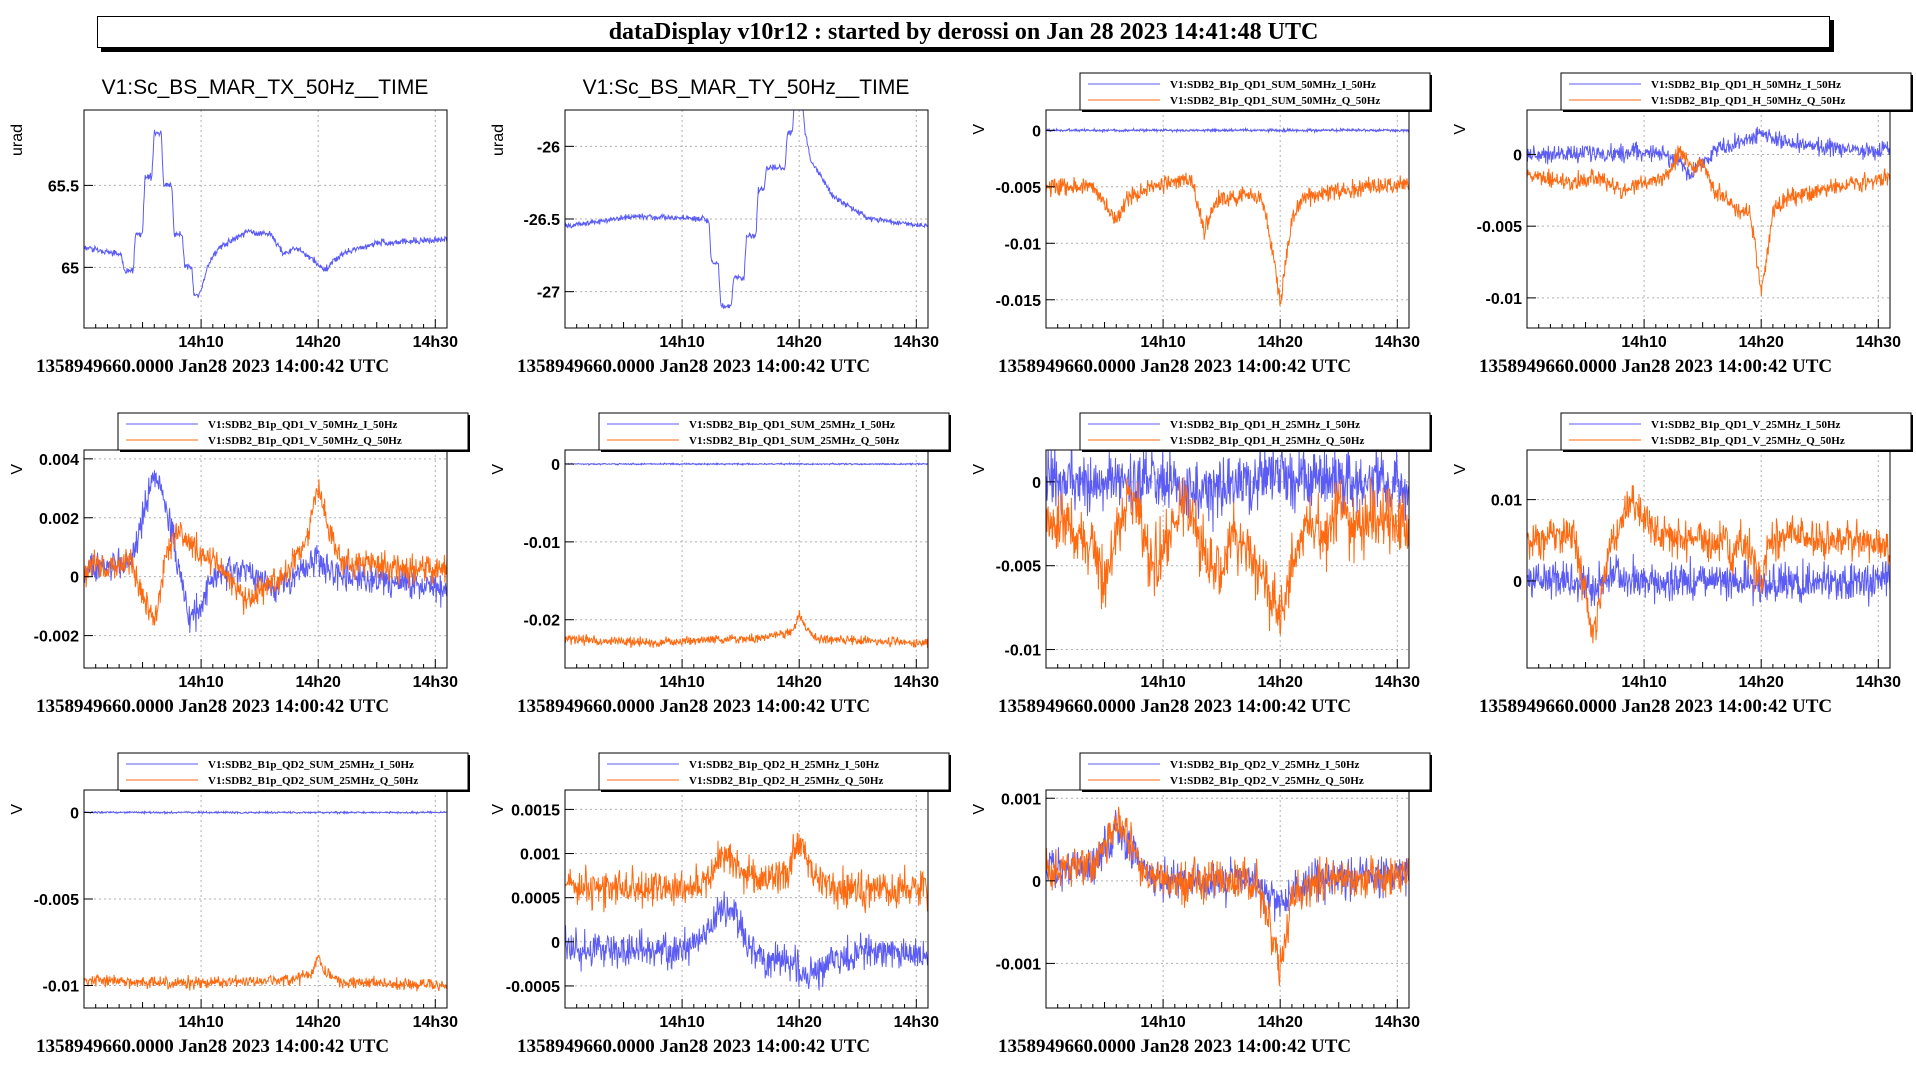 This screenshot has width=1916, height=1090. What do you see at coordinates (786, 781) in the screenshot?
I see `legend-entry: V1:SDB2_B1p_QD2_H_25MHz_Q_50Hz` at bounding box center [786, 781].